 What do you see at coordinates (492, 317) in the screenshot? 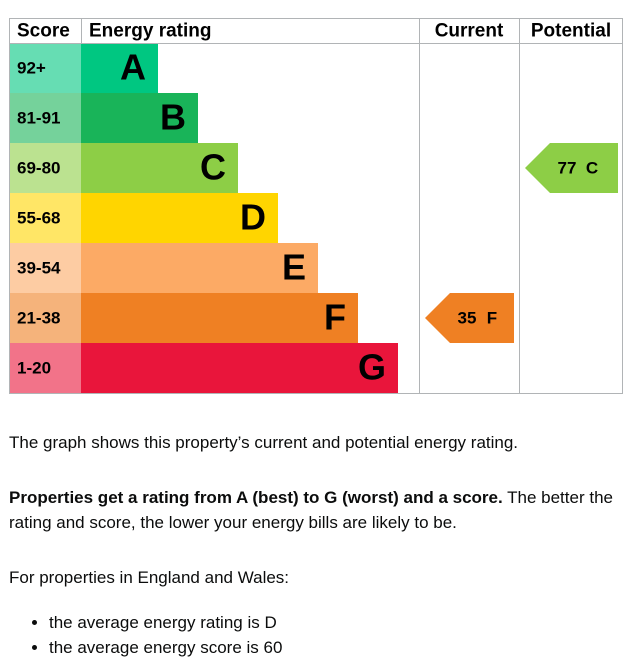
I see `rating-letter: F` at bounding box center [492, 317].